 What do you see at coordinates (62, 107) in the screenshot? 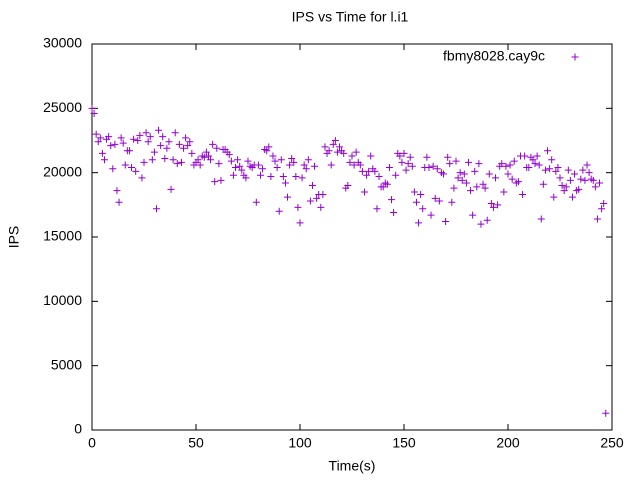
I see `y-tick-label: 25000` at bounding box center [62, 107].